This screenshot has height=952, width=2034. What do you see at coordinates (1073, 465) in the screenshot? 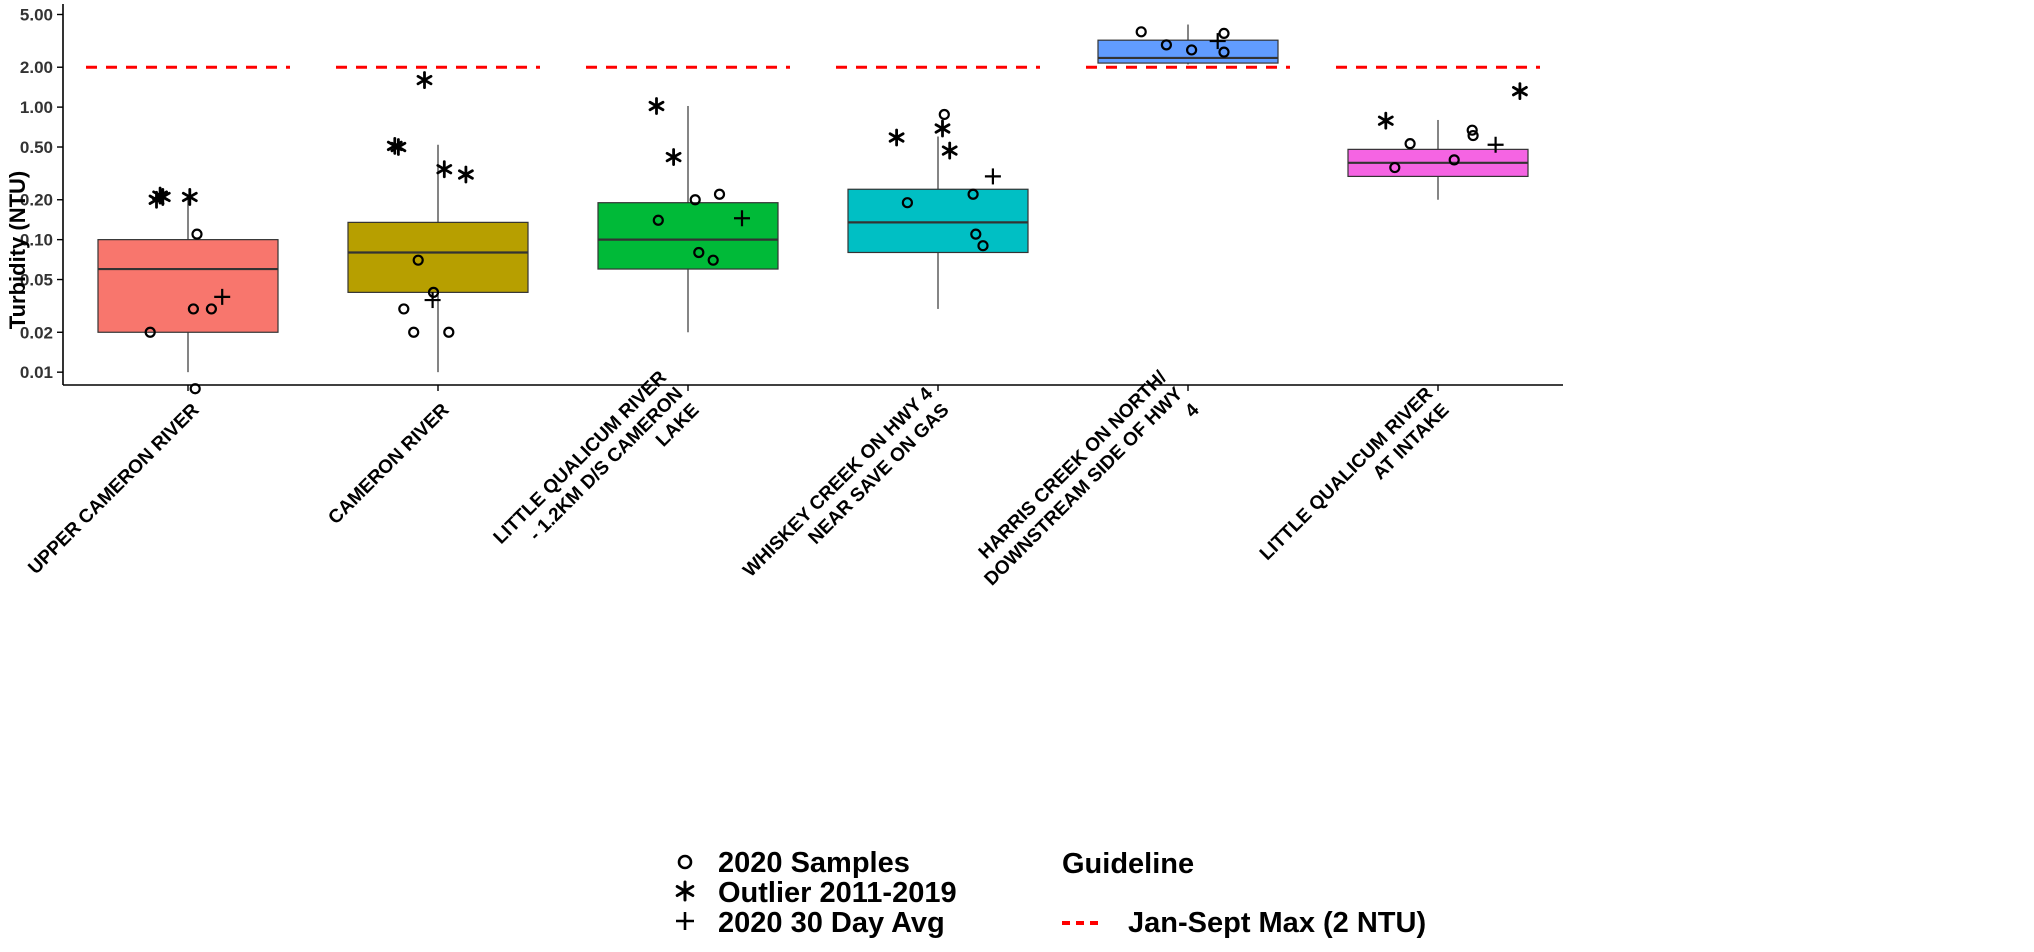
I see `x-tick-label-line: HARRIS CREEK ON NORTH/` at bounding box center [1073, 465].